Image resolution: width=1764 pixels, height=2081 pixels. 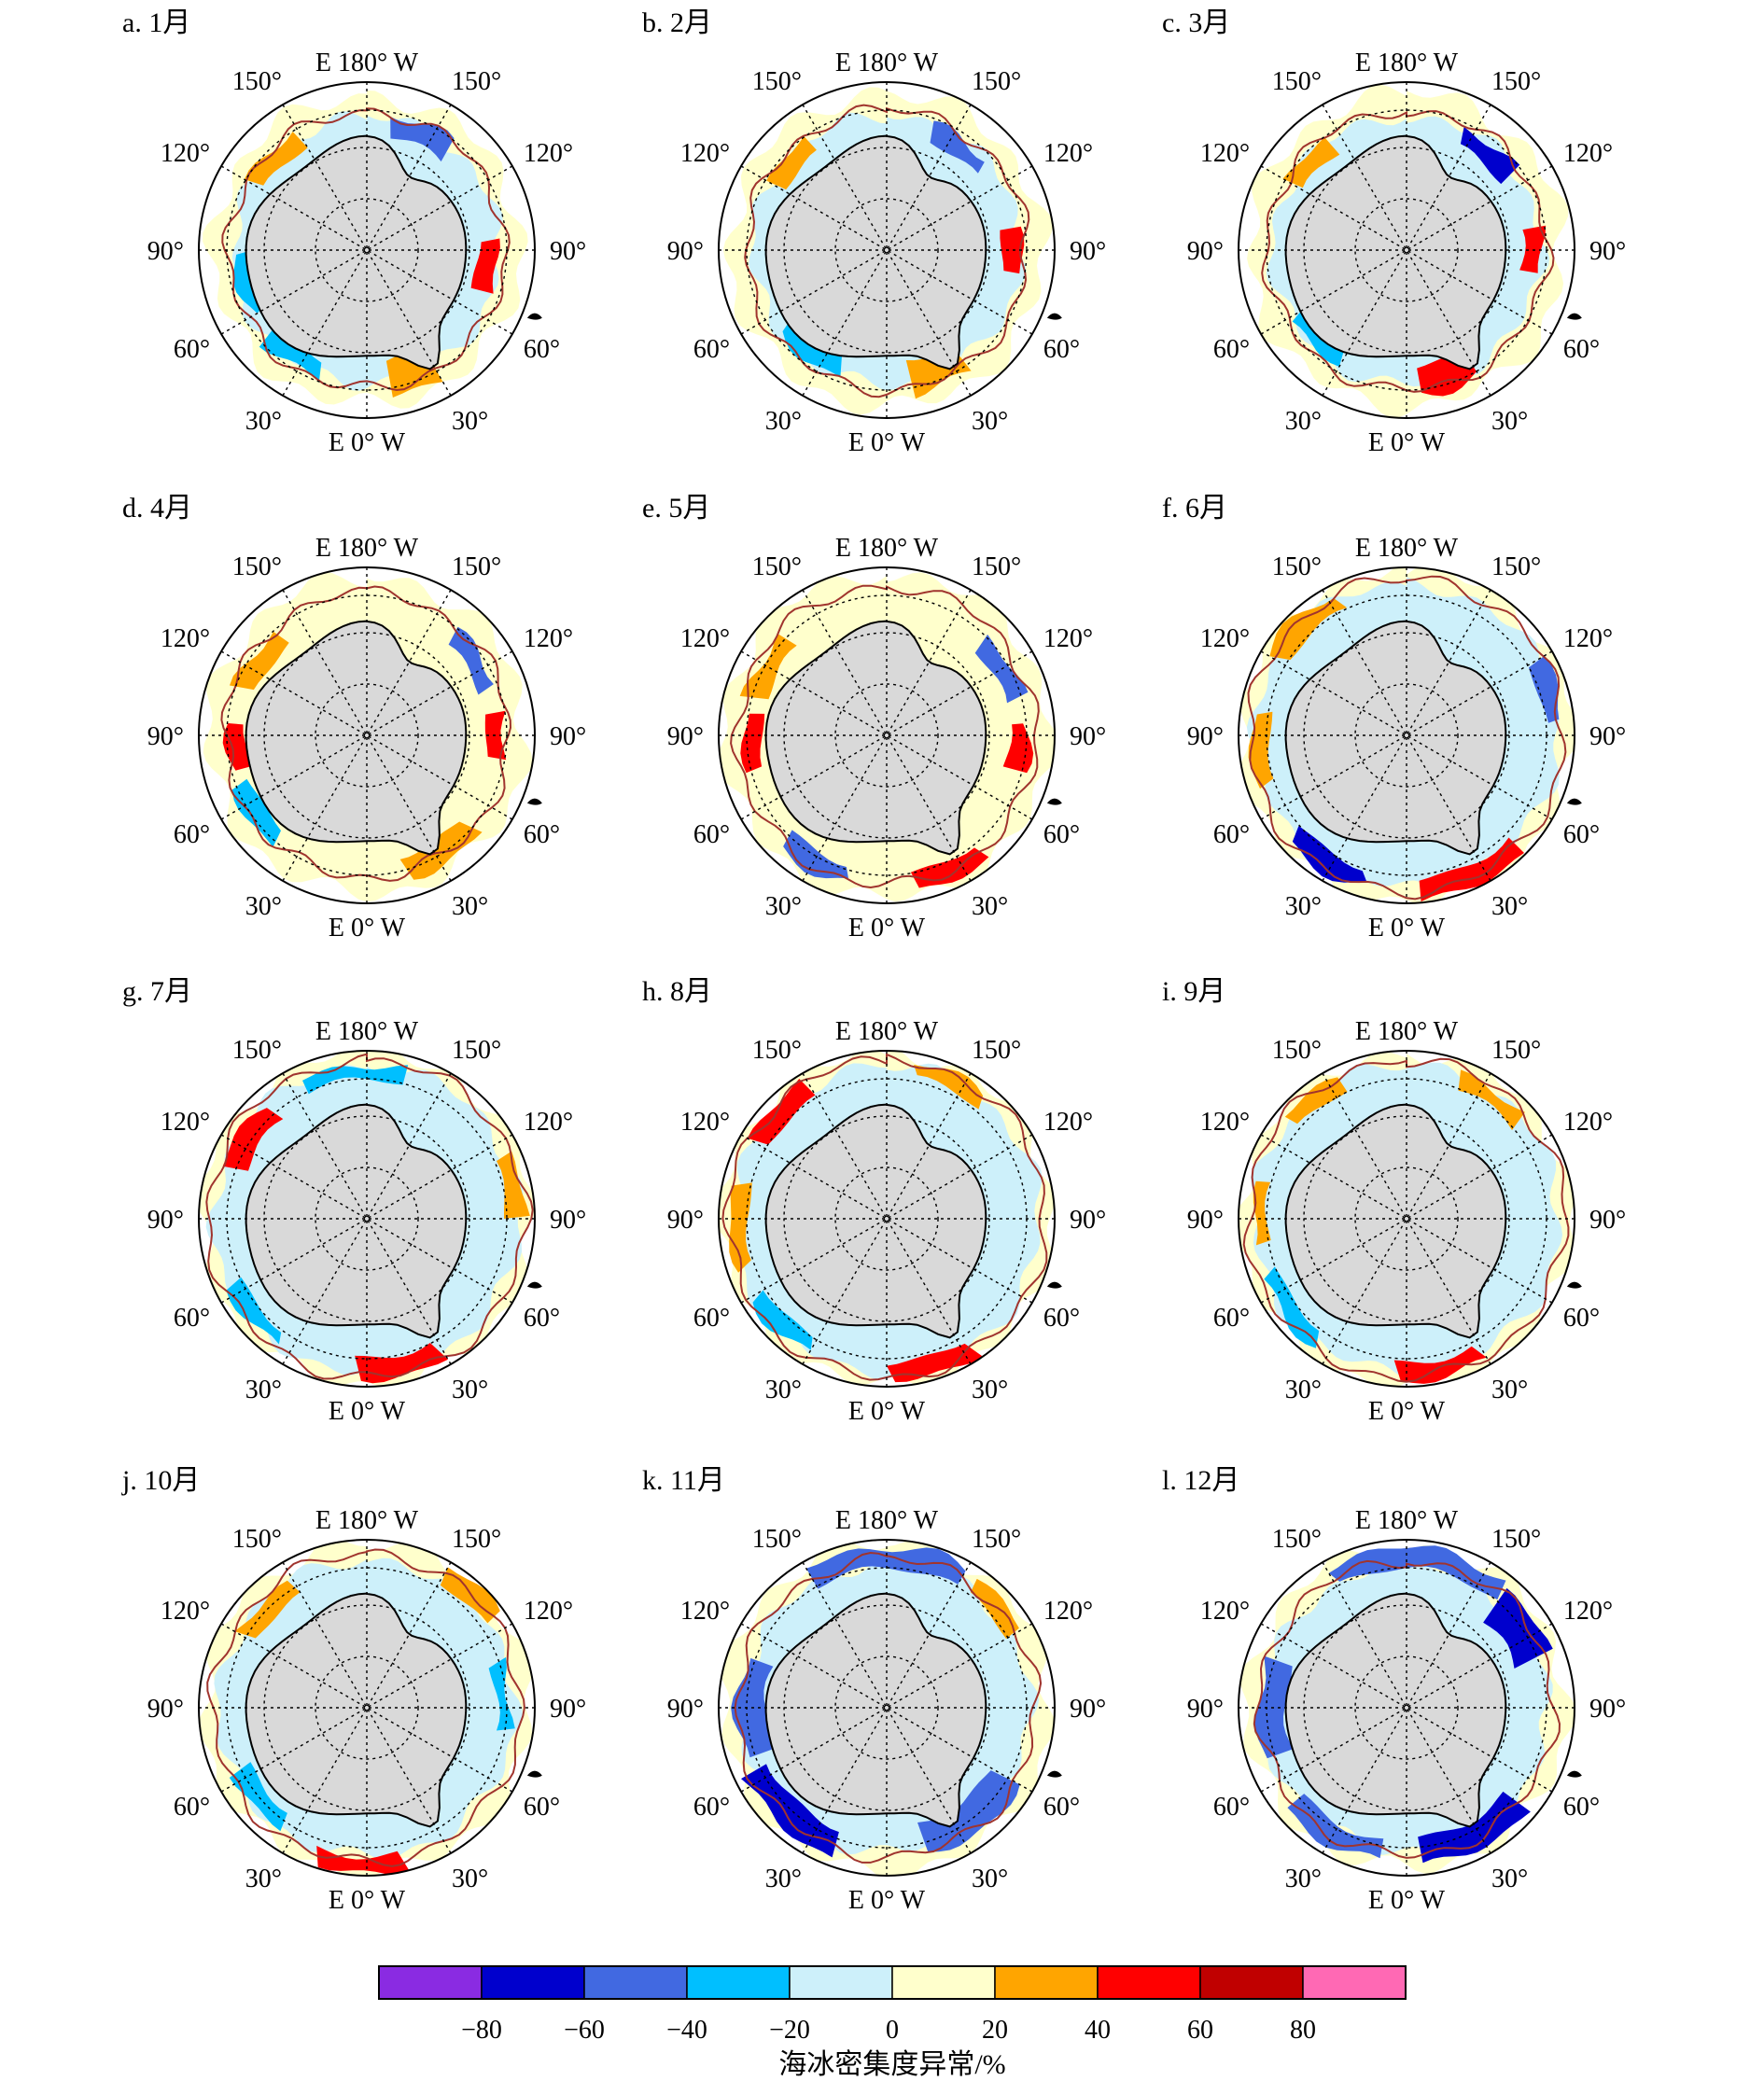 What do you see at coordinates (160, 1480) in the screenshot?
I see `panel-title: j. 10月` at bounding box center [160, 1480].